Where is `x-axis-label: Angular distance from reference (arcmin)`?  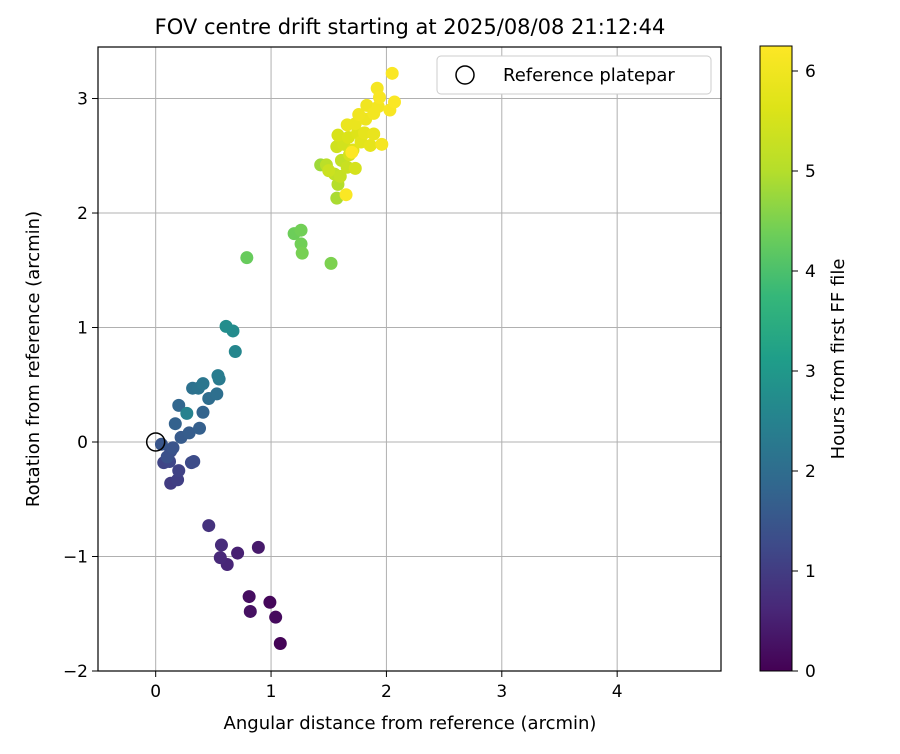
x-axis-label: Angular distance from reference (arcmin) is located at coordinates (410, 723).